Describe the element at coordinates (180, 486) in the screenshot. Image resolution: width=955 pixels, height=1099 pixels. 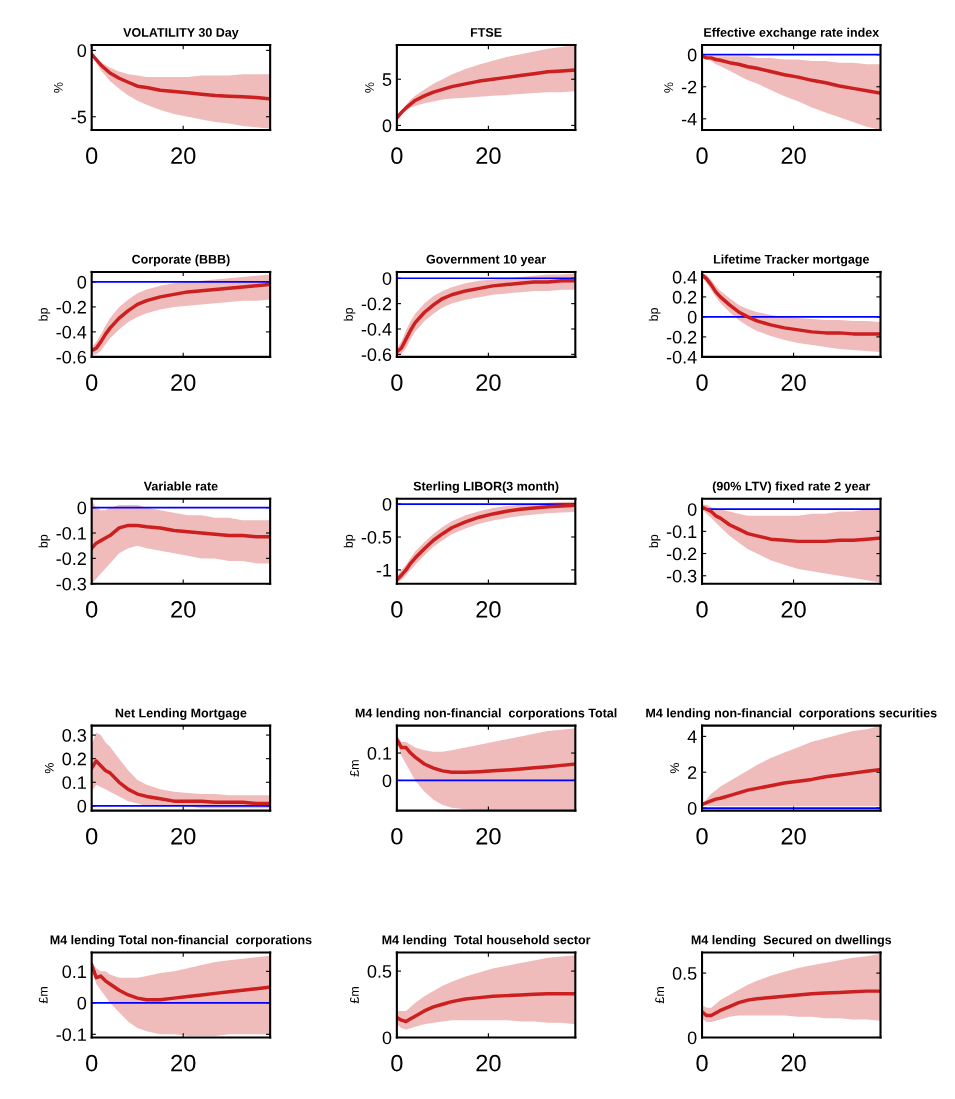
I see `chart-title: Variable rate` at that location.